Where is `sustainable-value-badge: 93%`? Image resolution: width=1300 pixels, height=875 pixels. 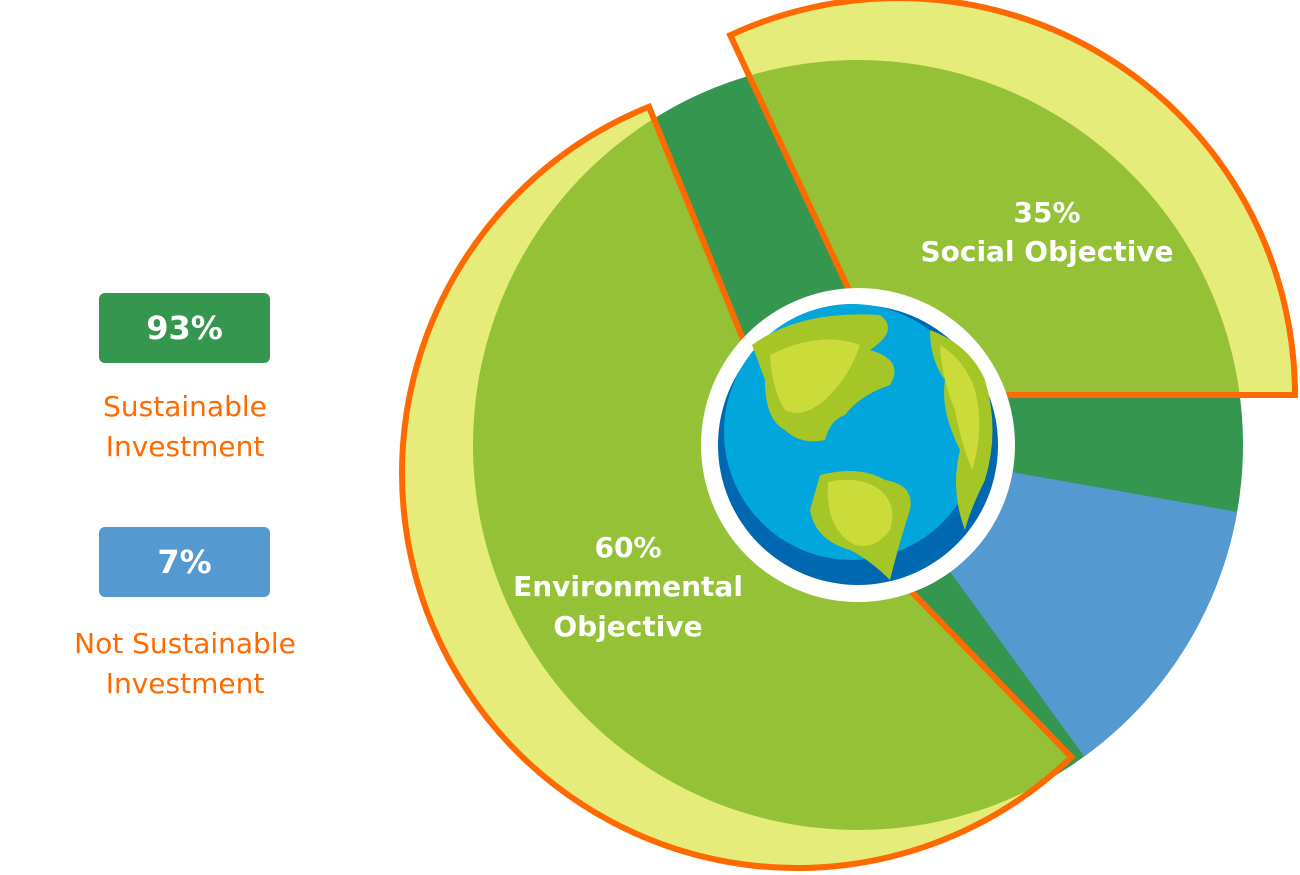 sustainable-value-badge: 93% is located at coordinates (184, 328).